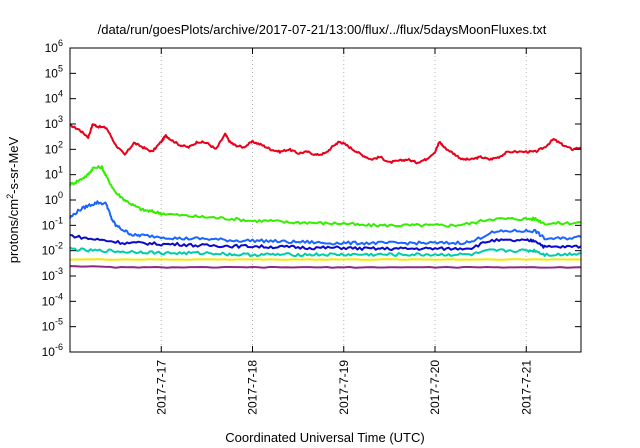  I want to click on y-tick-label: 10⁻⁵, so click(52, 325).